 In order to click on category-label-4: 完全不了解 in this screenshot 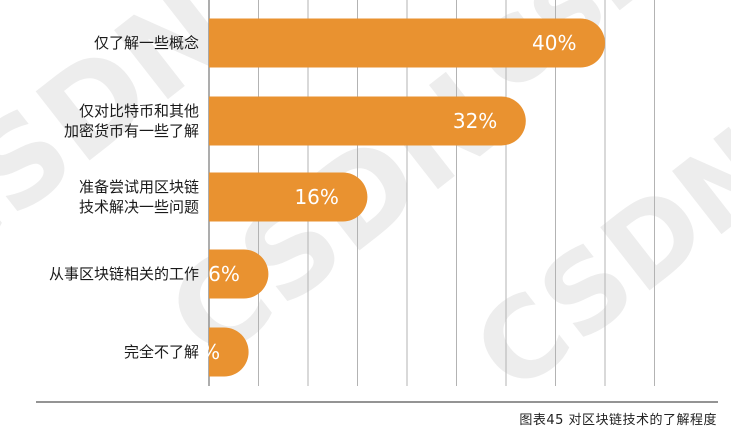, I will do `click(161, 352)`.